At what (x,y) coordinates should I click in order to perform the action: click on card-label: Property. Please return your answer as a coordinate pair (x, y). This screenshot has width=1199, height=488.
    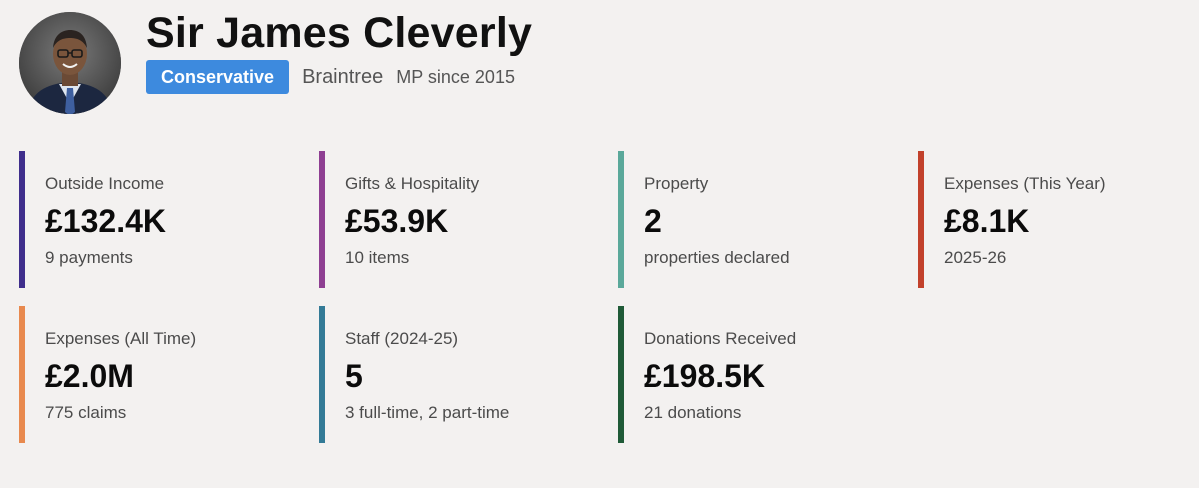
    Looking at the image, I should click on (676, 183).